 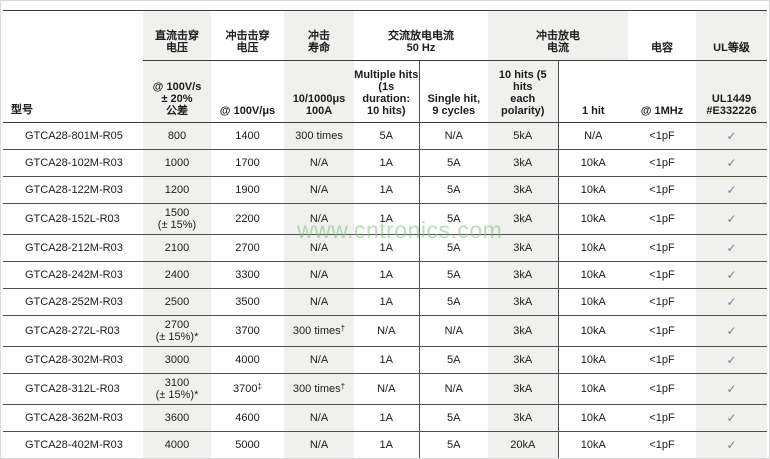 What do you see at coordinates (662, 35) in the screenshot?
I see `column-group-header: 电容` at bounding box center [662, 35].